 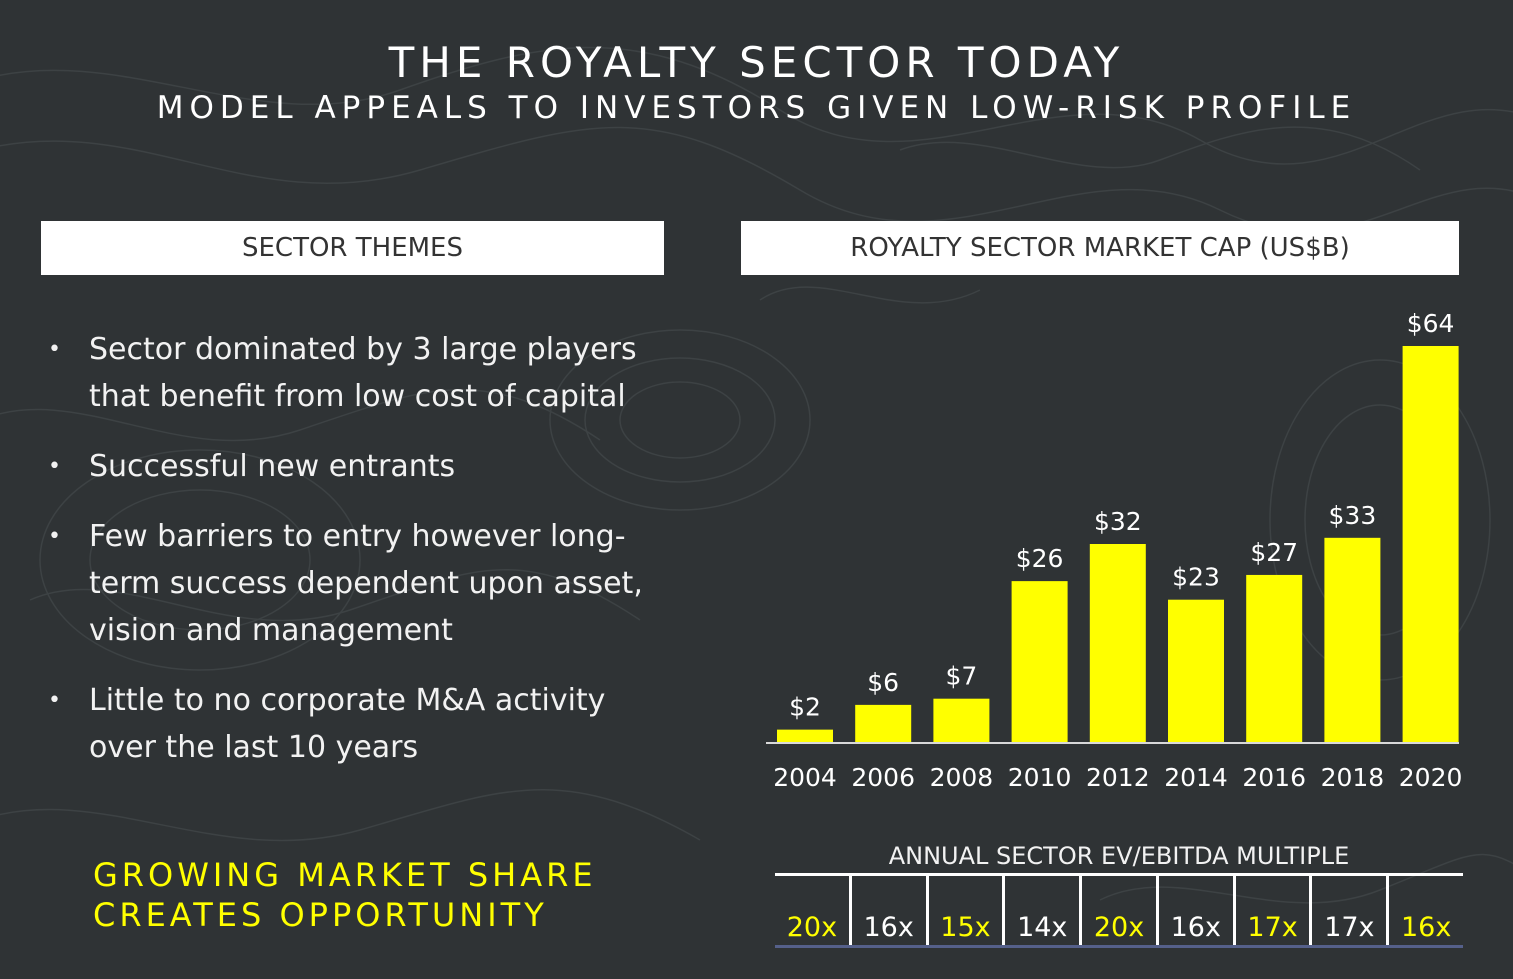 What do you see at coordinates (883, 723) in the screenshot?
I see `bar-2006` at bounding box center [883, 723].